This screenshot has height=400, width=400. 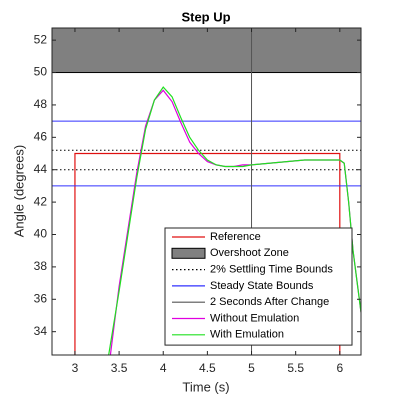 What do you see at coordinates (41, 266) in the screenshot?
I see `y-tick-label: 38` at bounding box center [41, 266].